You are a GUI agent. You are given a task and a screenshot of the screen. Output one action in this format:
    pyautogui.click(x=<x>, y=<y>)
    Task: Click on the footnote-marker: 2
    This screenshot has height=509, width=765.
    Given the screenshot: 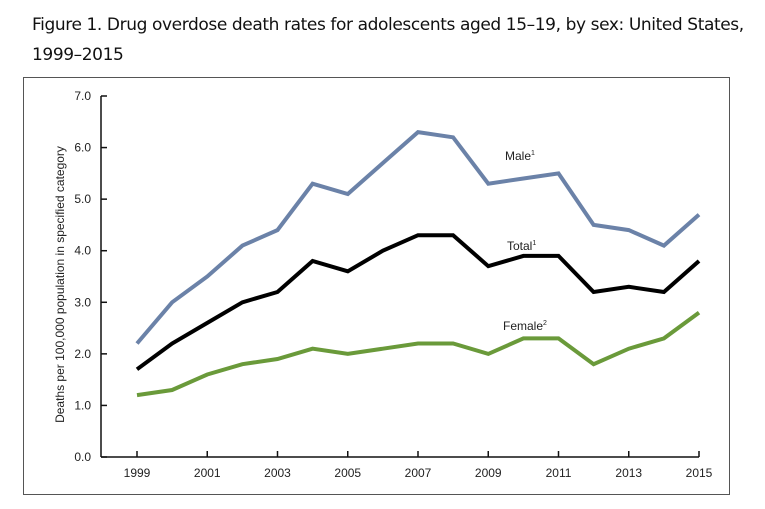 What is the action you would take?
    pyautogui.click(x=545, y=323)
    